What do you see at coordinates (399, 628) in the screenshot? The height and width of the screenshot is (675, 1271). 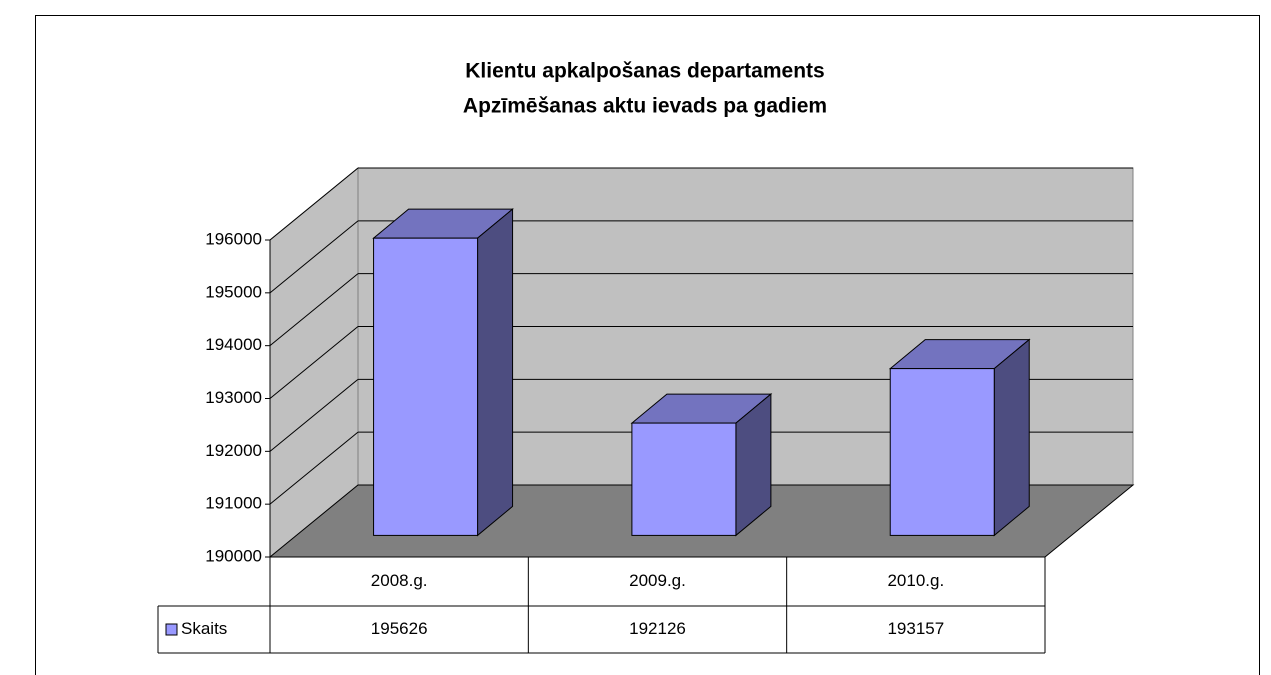 I see `table-value: 195626` at bounding box center [399, 628].